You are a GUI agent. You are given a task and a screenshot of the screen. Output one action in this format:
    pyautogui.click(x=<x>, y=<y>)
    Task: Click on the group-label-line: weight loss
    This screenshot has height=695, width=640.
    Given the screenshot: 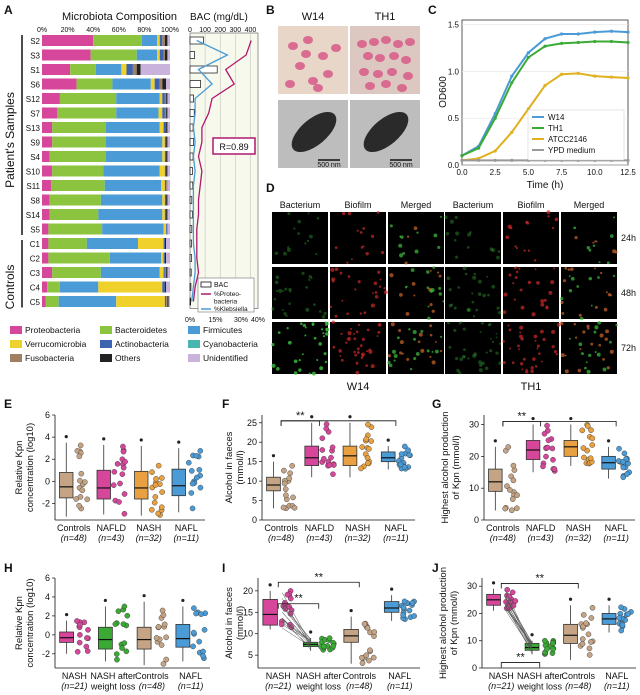 What is the action you would take?
    pyautogui.click(x=539, y=686)
    